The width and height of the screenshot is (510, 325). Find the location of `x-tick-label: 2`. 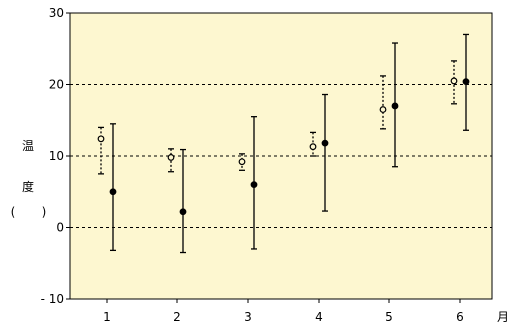

x-tick-label: 2 is located at coordinates (177, 317).